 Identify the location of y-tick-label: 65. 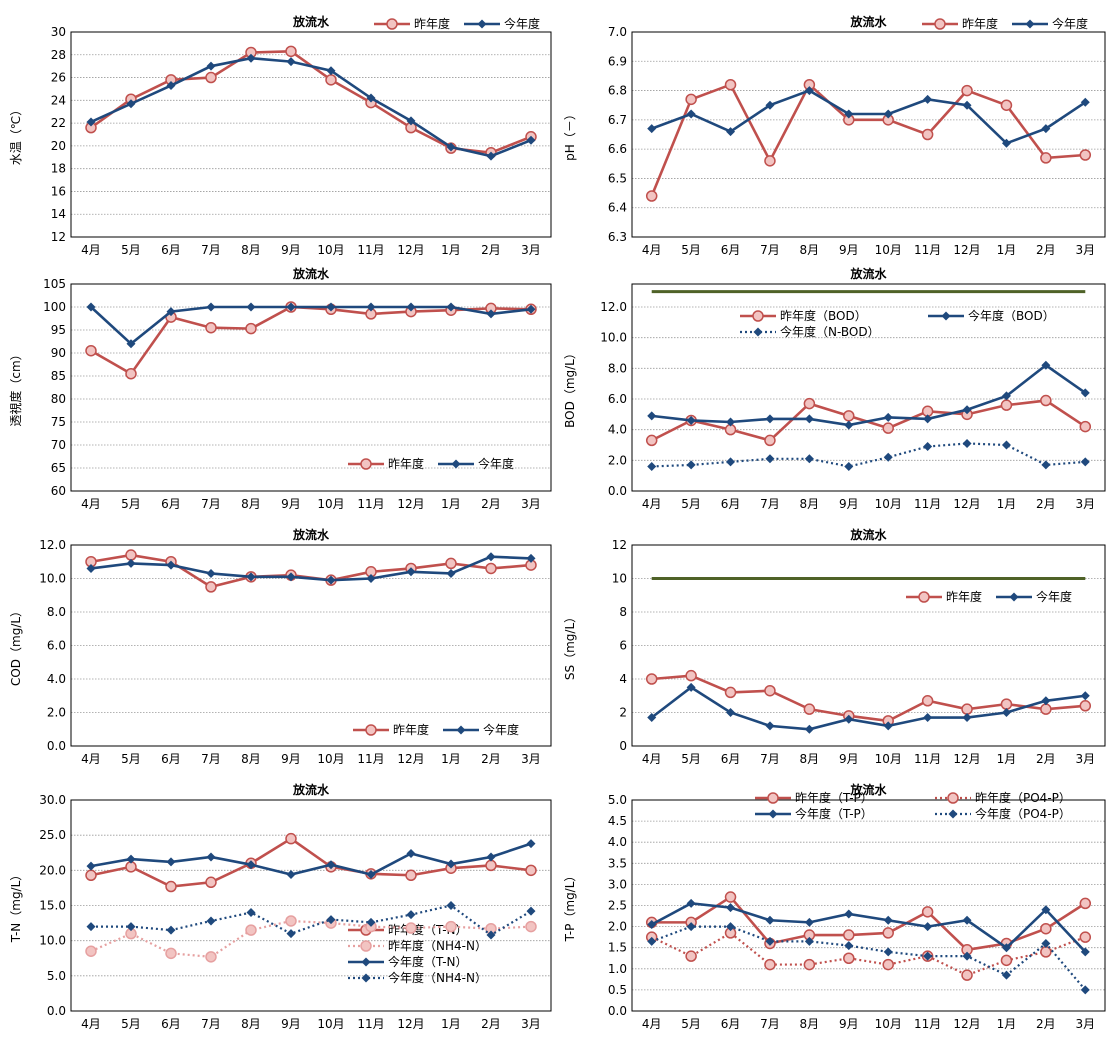
(58, 468).